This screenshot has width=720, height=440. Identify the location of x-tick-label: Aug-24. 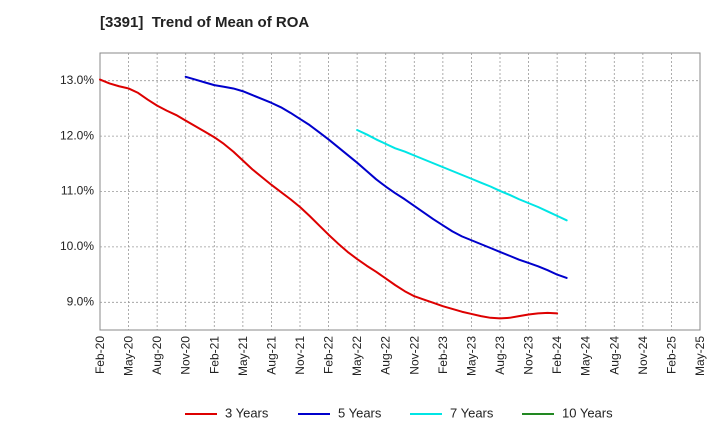
(614, 355).